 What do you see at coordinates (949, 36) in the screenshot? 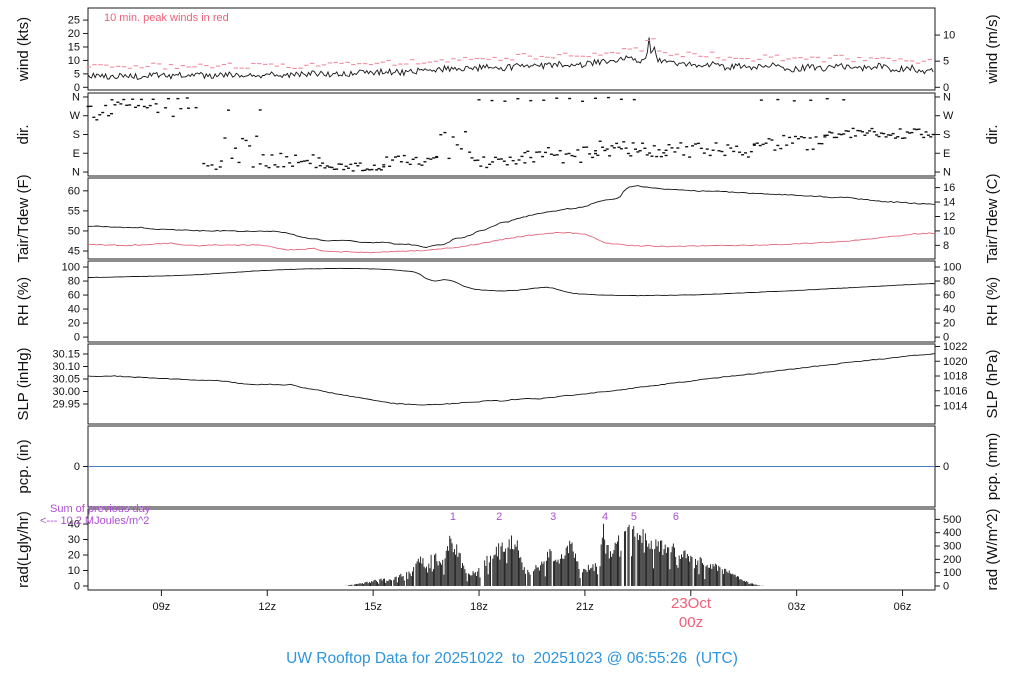
I see `ytick-label-right-wind: 10` at bounding box center [949, 36].